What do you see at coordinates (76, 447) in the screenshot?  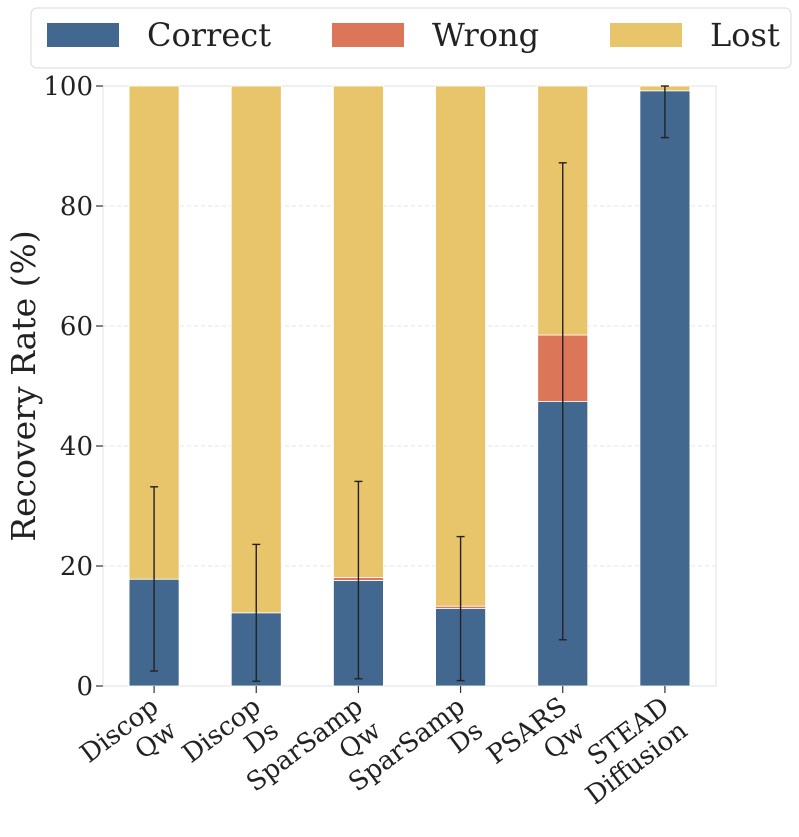 I see `y-tick-label: 40` at bounding box center [76, 447].